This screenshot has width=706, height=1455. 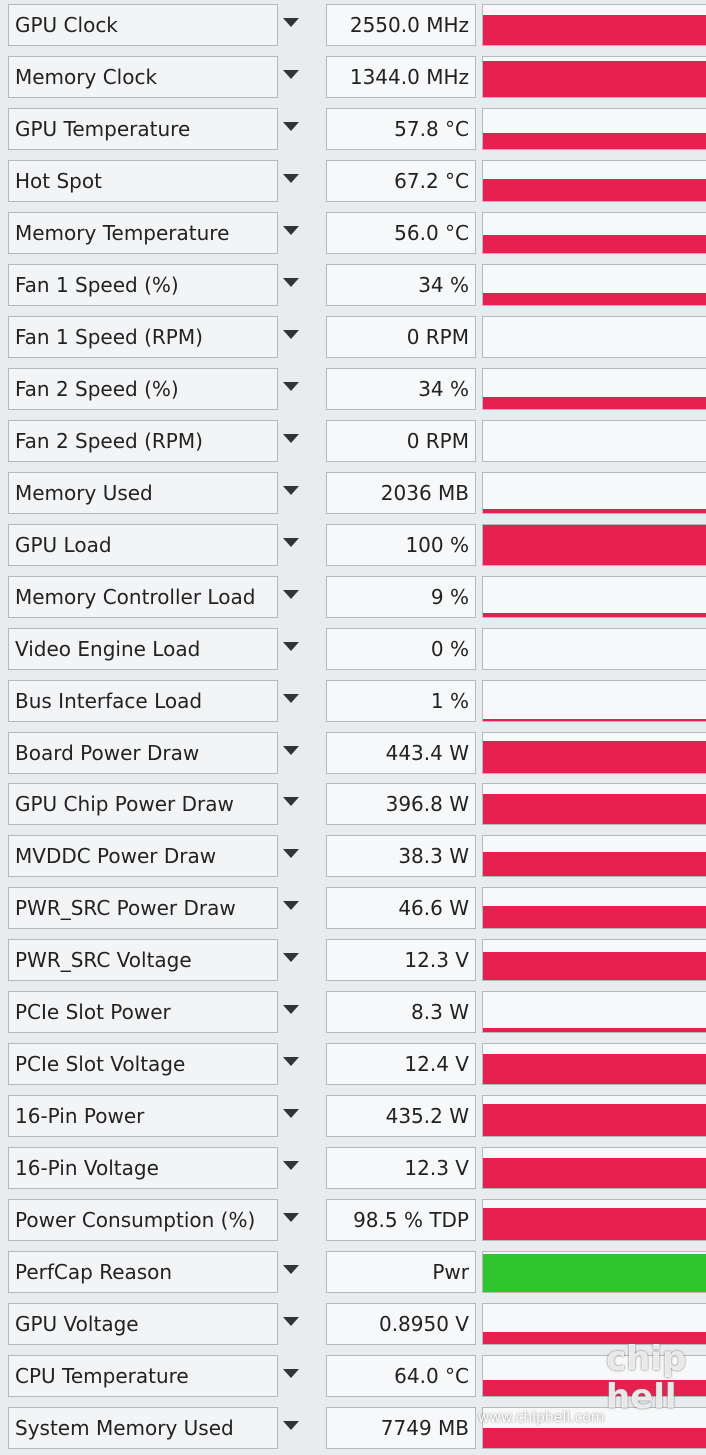 What do you see at coordinates (143, 648) in the screenshot?
I see `sensor-label: Video Engine Load` at bounding box center [143, 648].